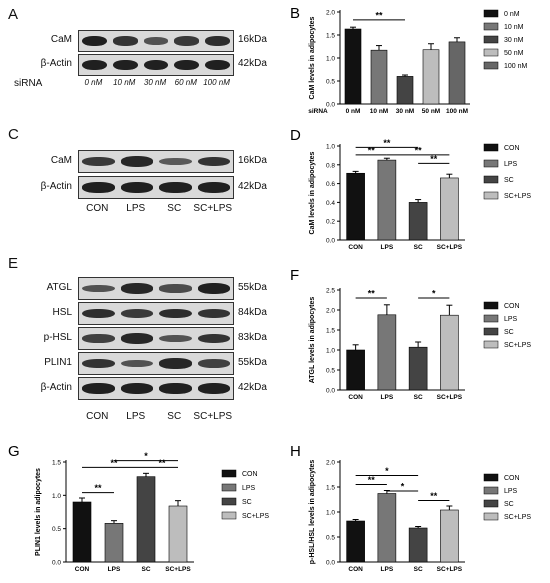 The height and width of the screenshot is (583, 550). I want to click on y-tick-label: 0.6, so click(330, 184).